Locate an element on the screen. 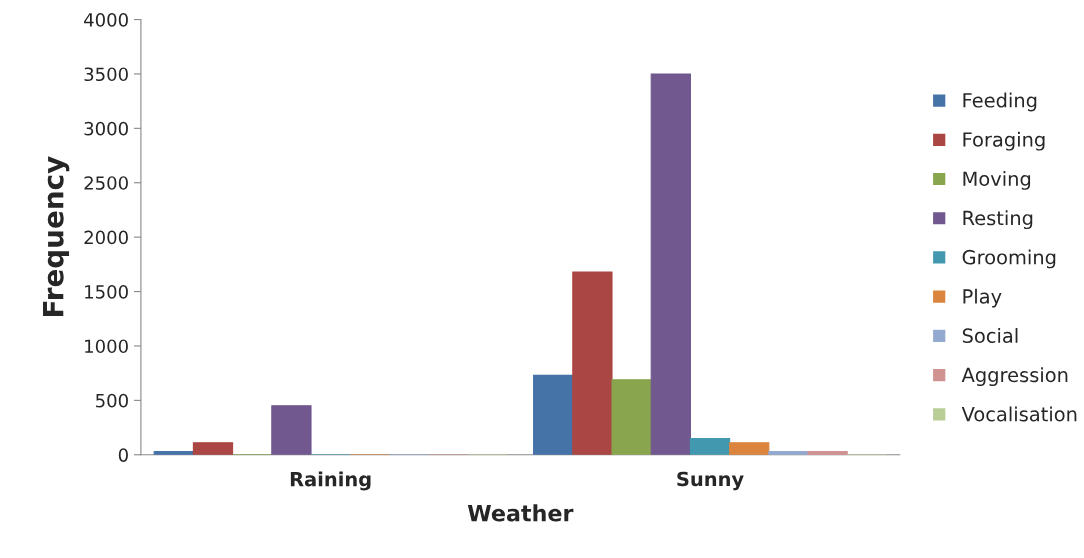 The height and width of the screenshot is (558, 1084). legend-label: Vocalisation is located at coordinates (1019, 414).